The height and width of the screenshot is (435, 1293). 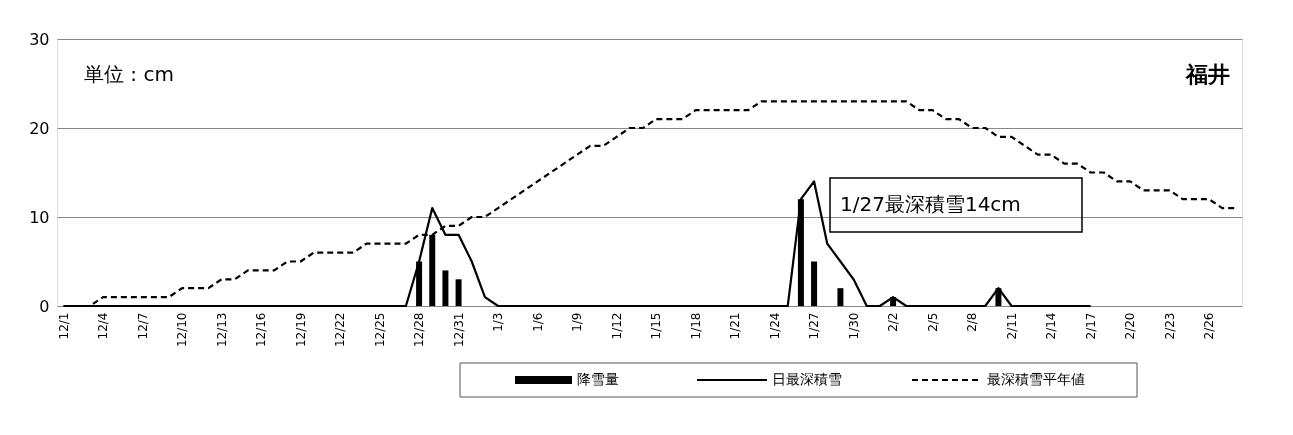 I want to click on x-tick-label: 12/13, so click(x=221, y=330).